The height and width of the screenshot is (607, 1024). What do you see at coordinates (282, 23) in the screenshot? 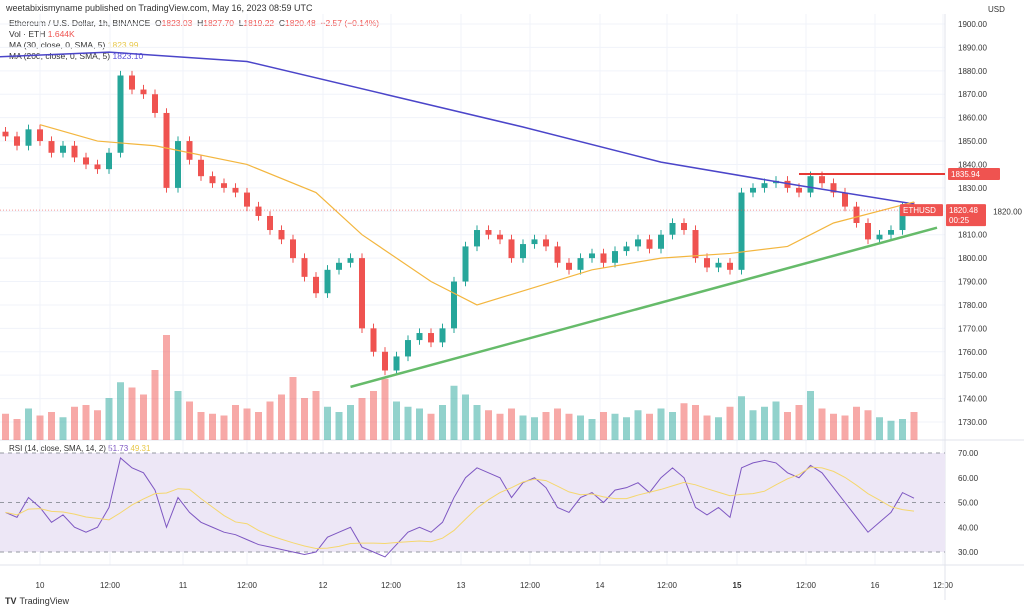
I see `c-label: C` at bounding box center [282, 23].